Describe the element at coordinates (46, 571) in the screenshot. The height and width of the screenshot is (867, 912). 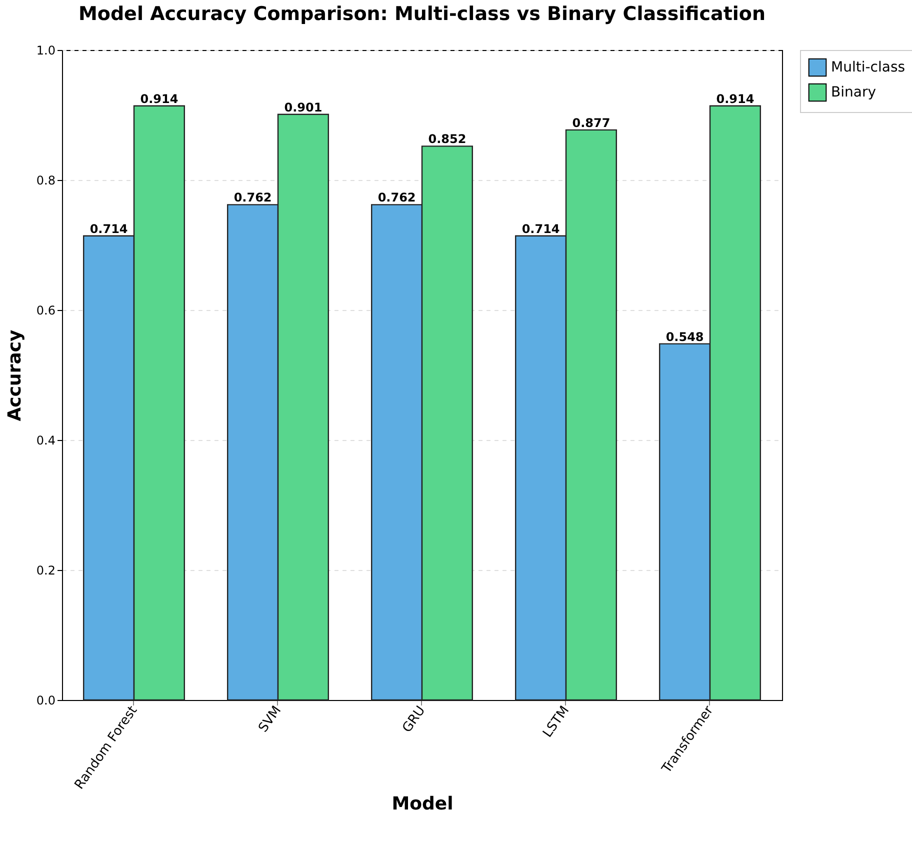
I see `y-tick-label: 0.2` at that location.